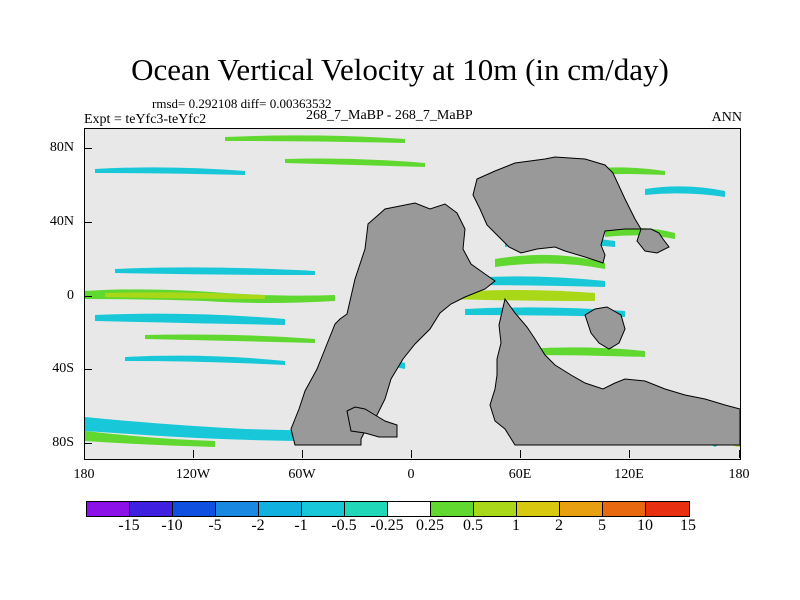 The height and width of the screenshot is (600, 800). I want to click on x-axis-label: 0, so click(411, 474).